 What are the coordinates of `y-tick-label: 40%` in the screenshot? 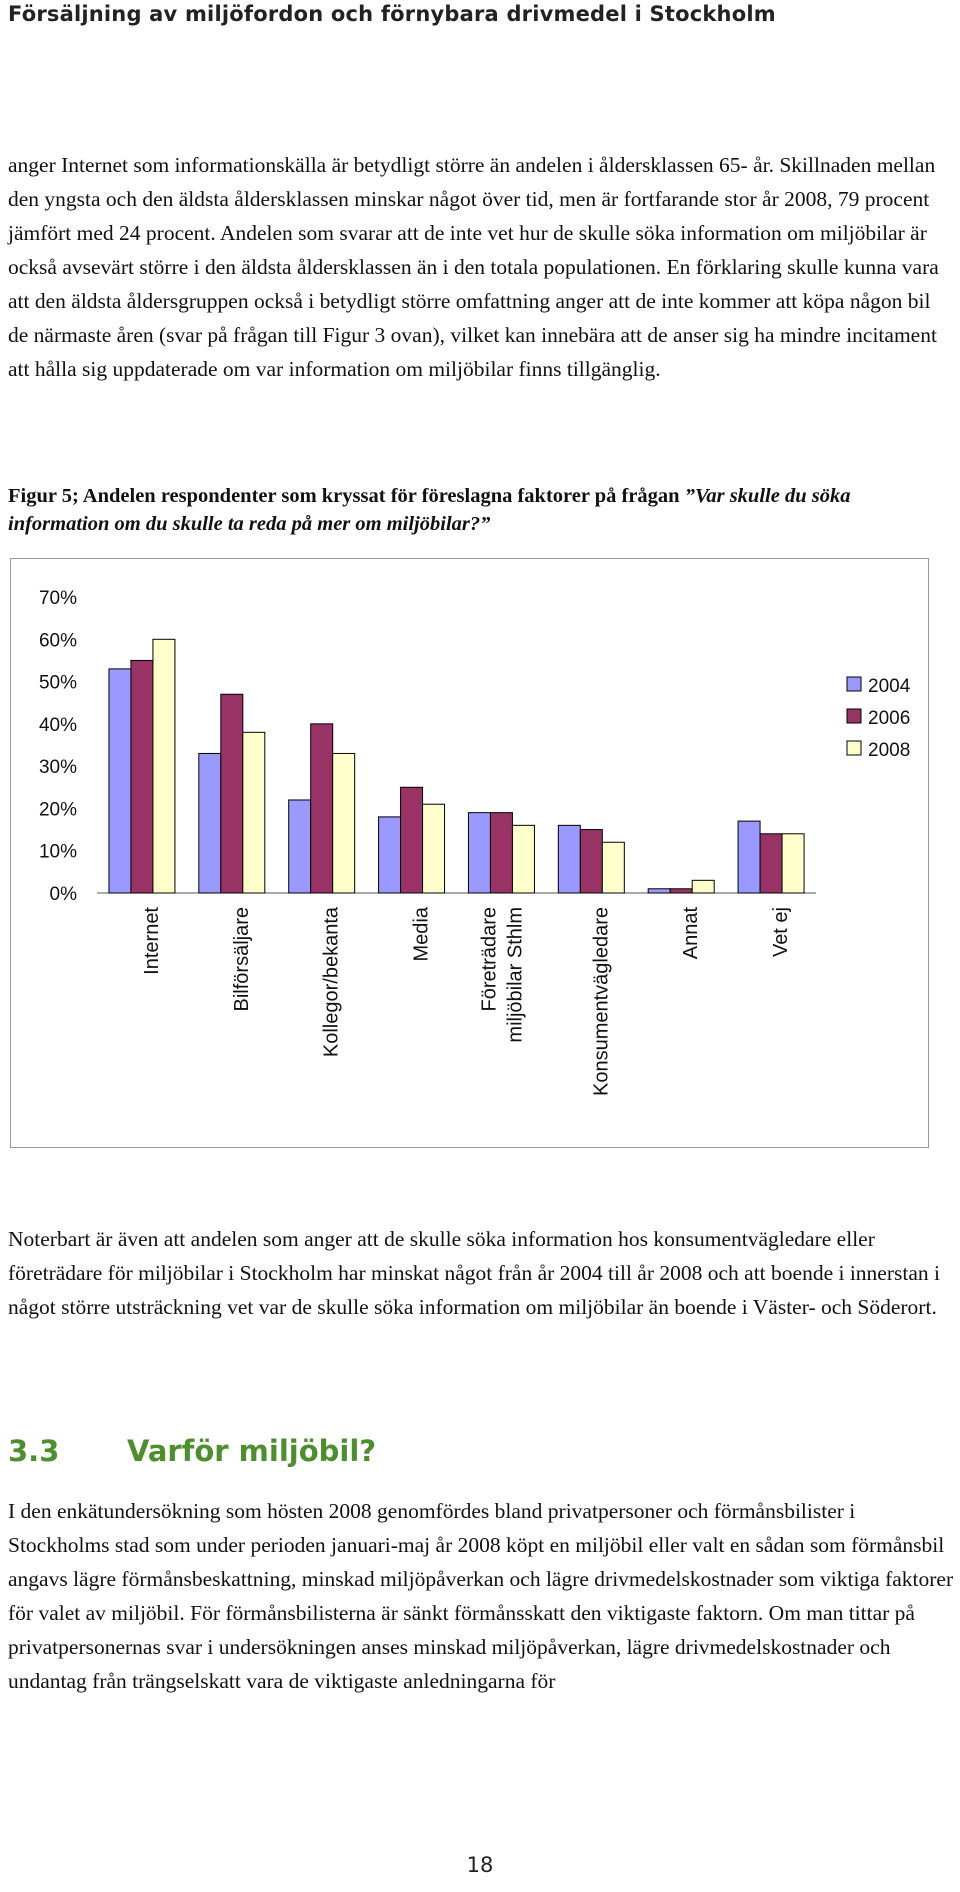 It's located at (58, 725).